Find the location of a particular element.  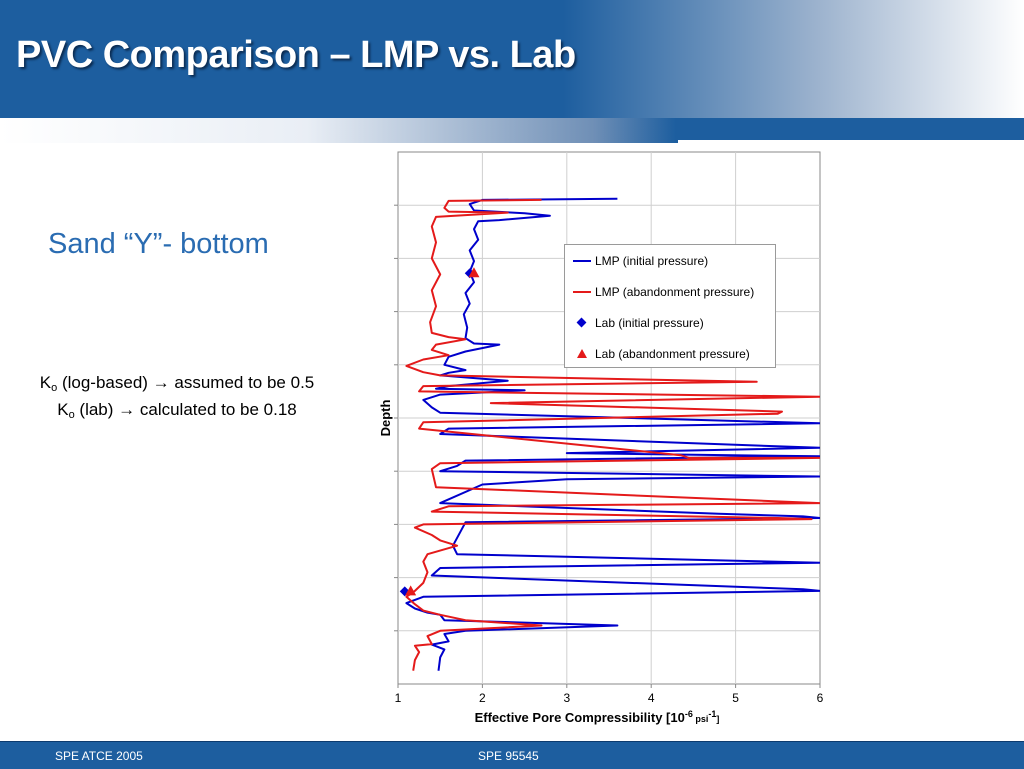

x-tick-label: 2 is located at coordinates (482, 698).